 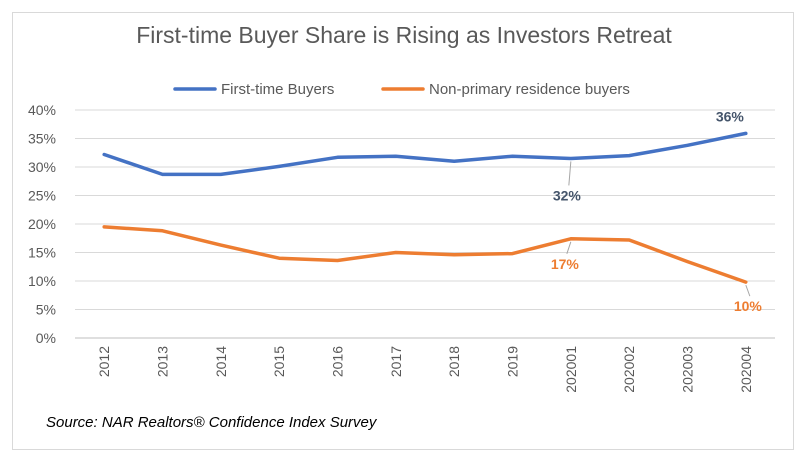 I want to click on data-label: 36%, so click(x=730, y=116).